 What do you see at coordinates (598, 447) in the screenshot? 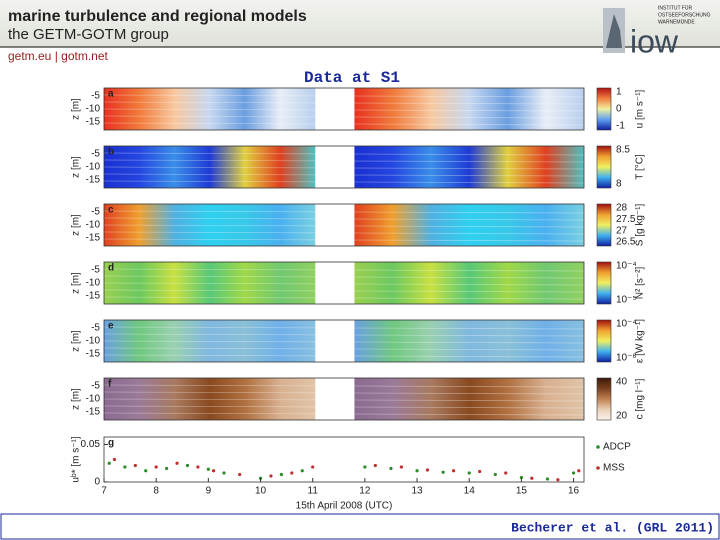
I see `legend-marker` at bounding box center [598, 447].